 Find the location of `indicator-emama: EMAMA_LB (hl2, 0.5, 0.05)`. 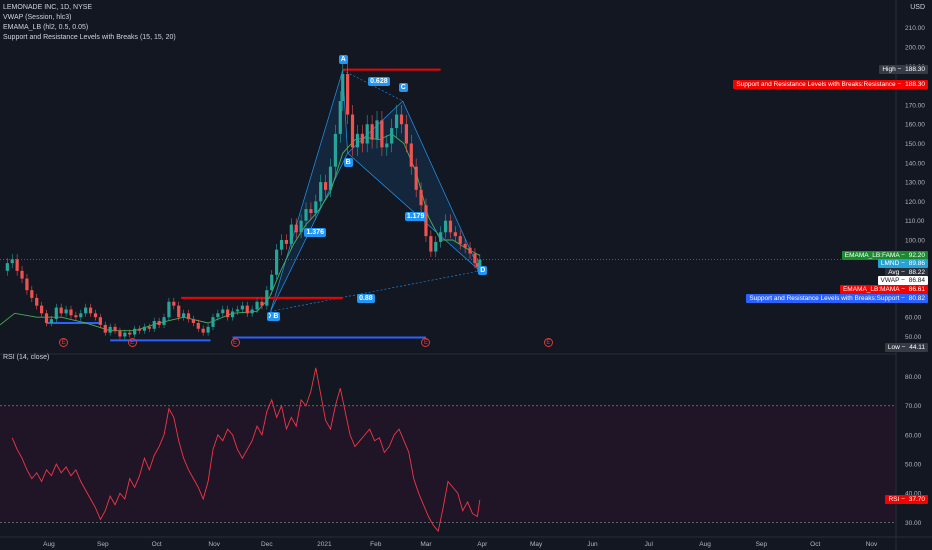

indicator-emama: EMAMA_LB (hl2, 0.5, 0.05) is located at coordinates (46, 27).